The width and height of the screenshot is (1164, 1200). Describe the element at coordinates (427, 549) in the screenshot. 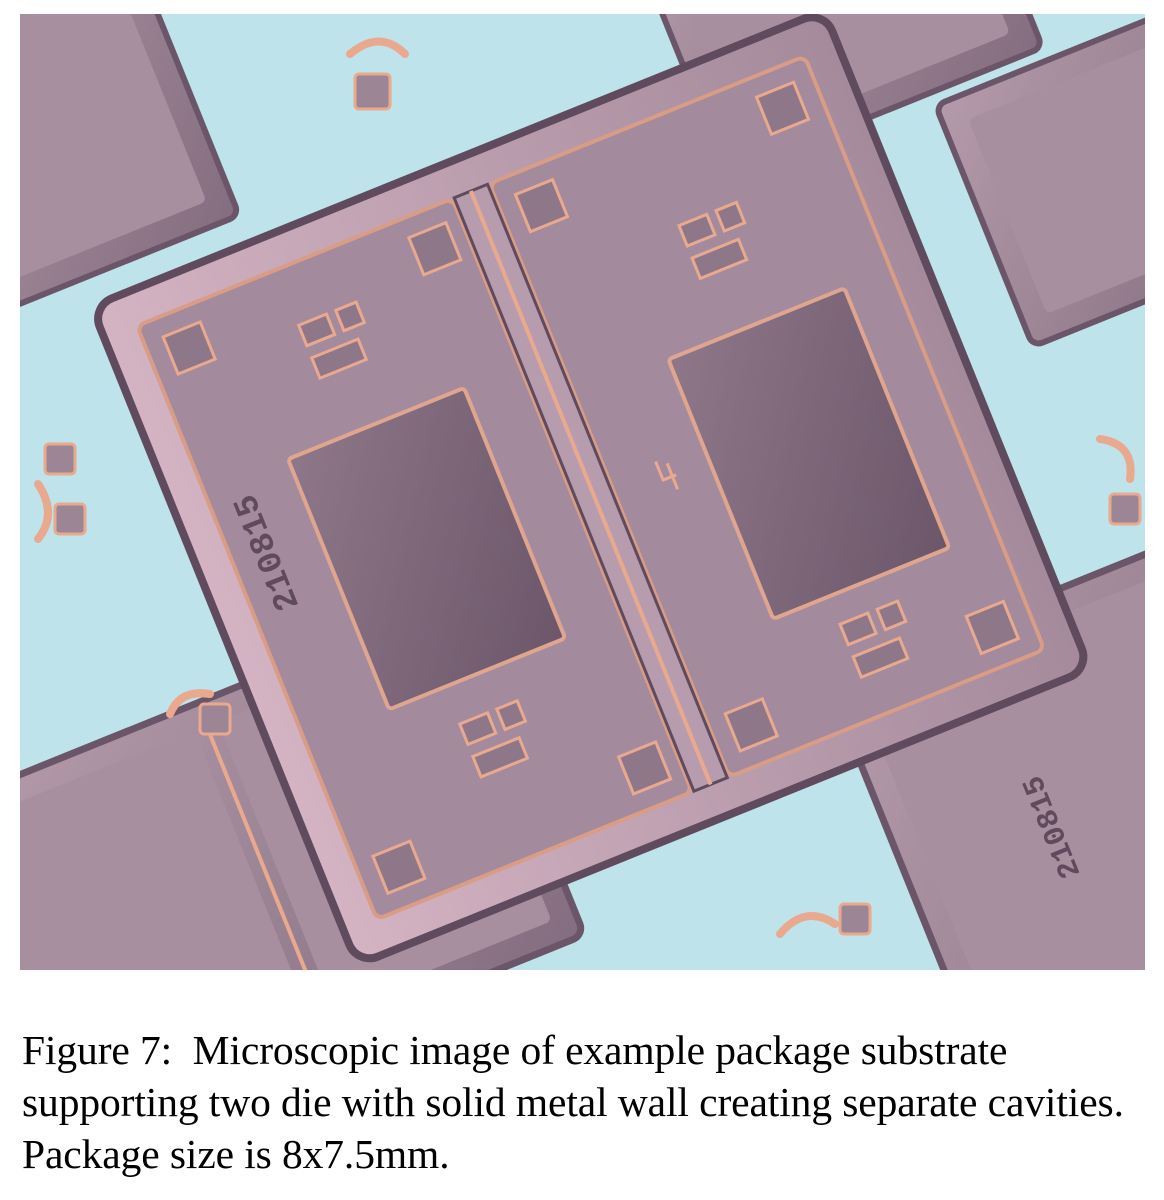

I see `die-left` at that location.